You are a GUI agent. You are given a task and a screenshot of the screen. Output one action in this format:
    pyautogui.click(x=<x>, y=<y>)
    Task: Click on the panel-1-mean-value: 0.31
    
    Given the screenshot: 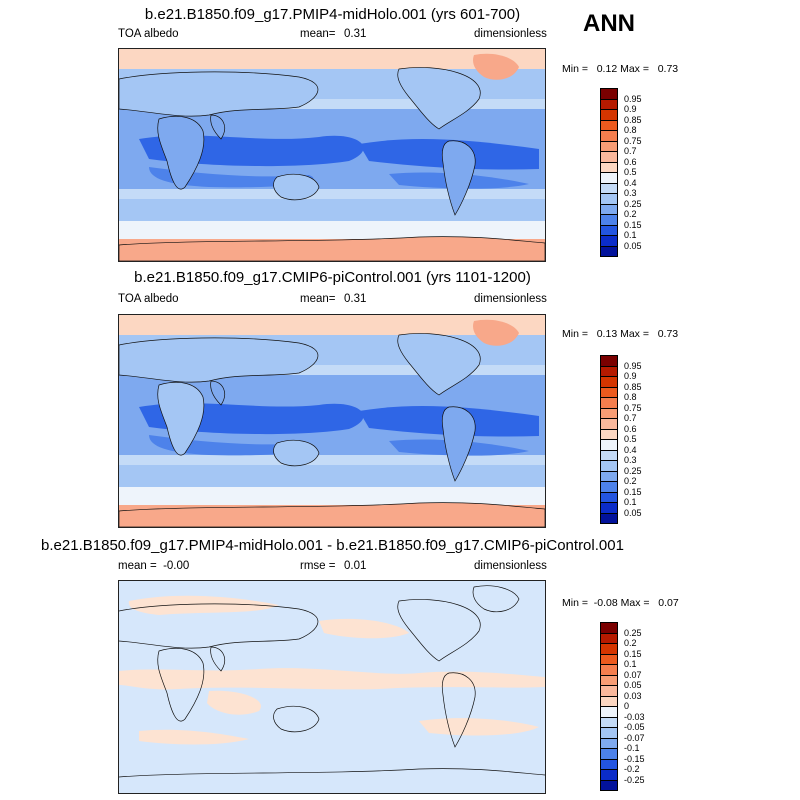 What is the action you would take?
    pyautogui.click(x=355, y=34)
    